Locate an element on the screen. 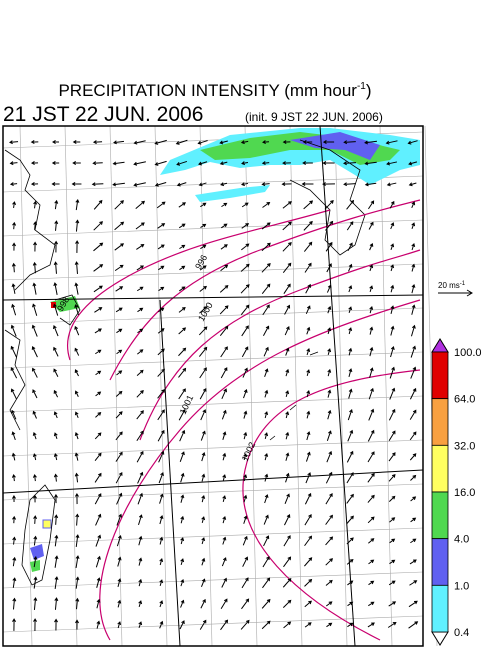 The height and width of the screenshot is (655, 500). valid-time: 21 JST 22 JUN. 2006 is located at coordinates (103, 114).